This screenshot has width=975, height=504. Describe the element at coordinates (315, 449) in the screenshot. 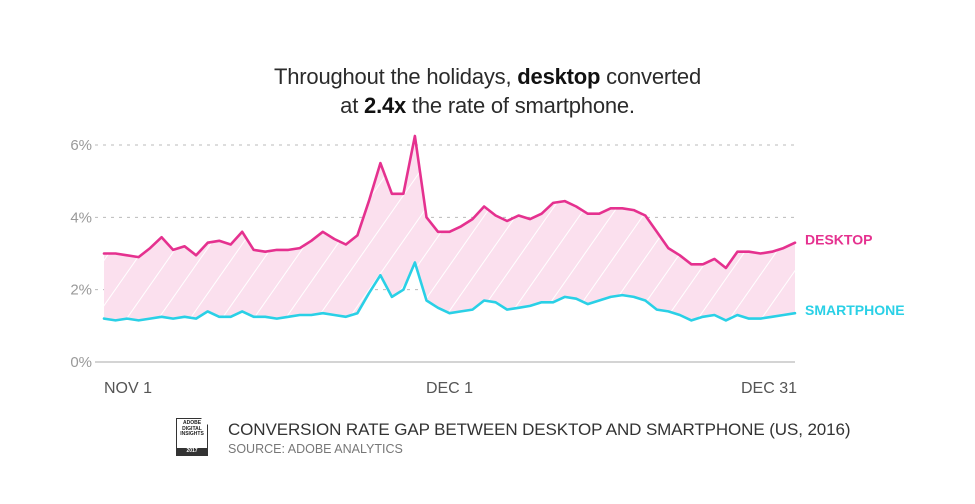

I see `chart-source: SOURCE: ADOBE ANALYTICS` at that location.